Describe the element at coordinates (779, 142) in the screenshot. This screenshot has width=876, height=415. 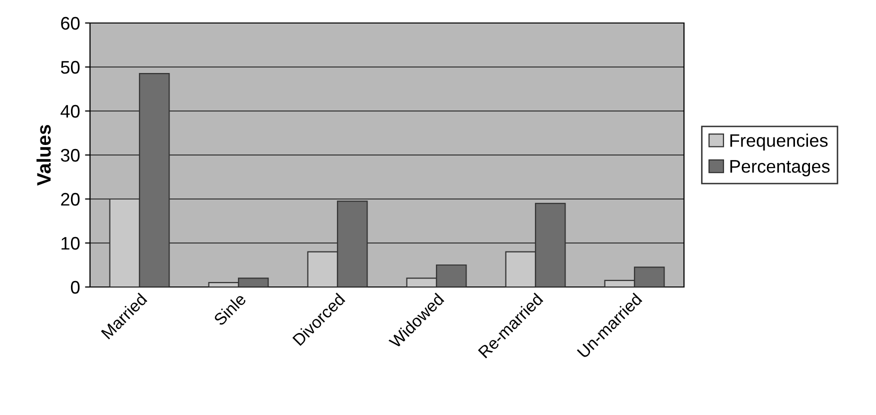
I see `legend-label: Frequencies` at that location.